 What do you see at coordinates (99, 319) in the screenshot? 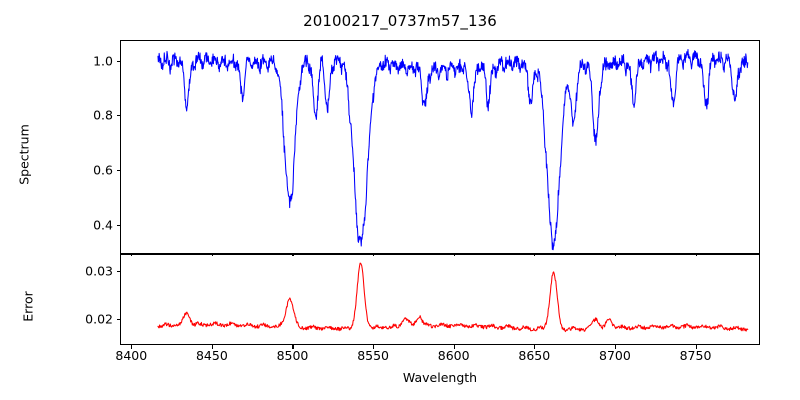
I see `error-ytick-label: 0.02` at bounding box center [99, 319].